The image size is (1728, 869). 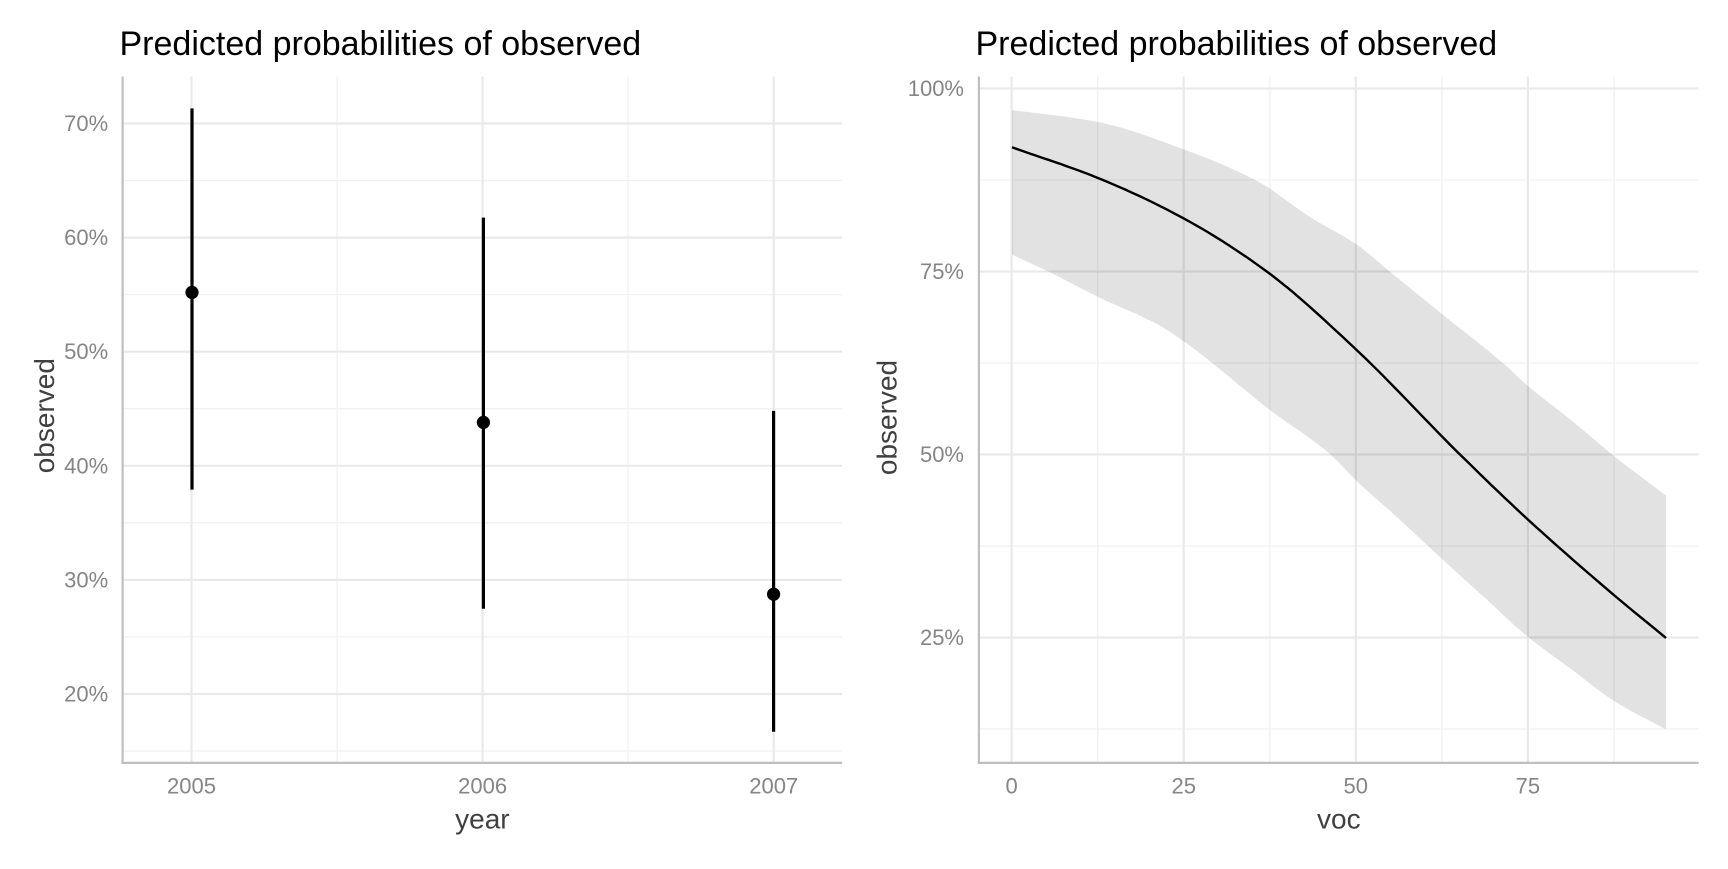 I want to click on svg-text: 75%, so click(x=942, y=271).